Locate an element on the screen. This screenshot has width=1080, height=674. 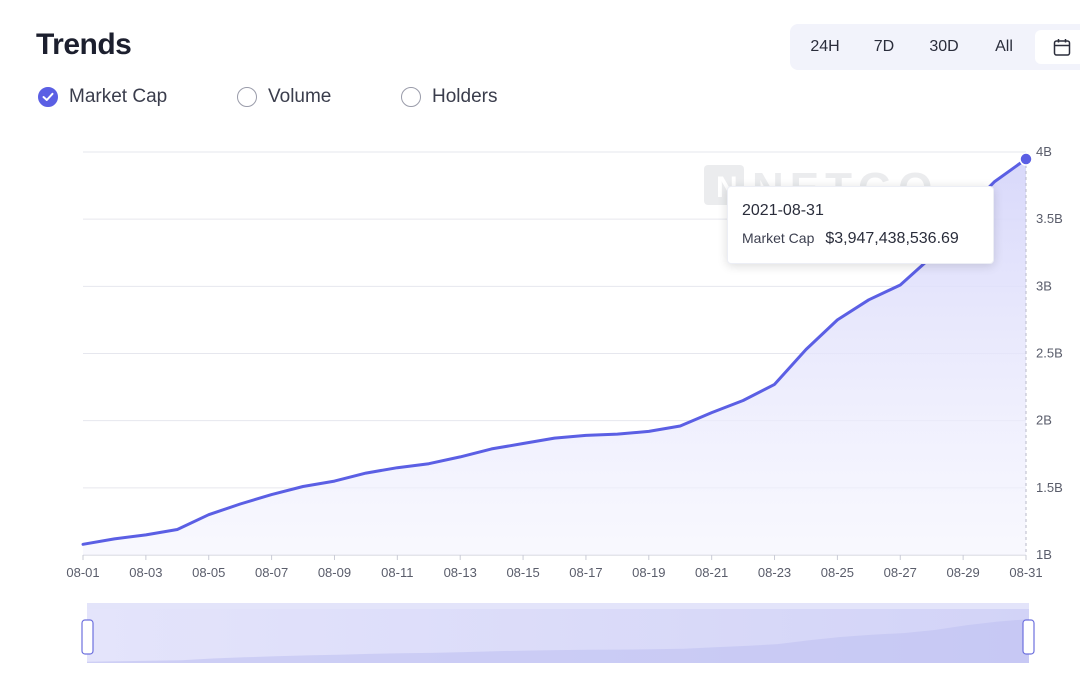
y-tick-label: 1B is located at coordinates (1044, 554).